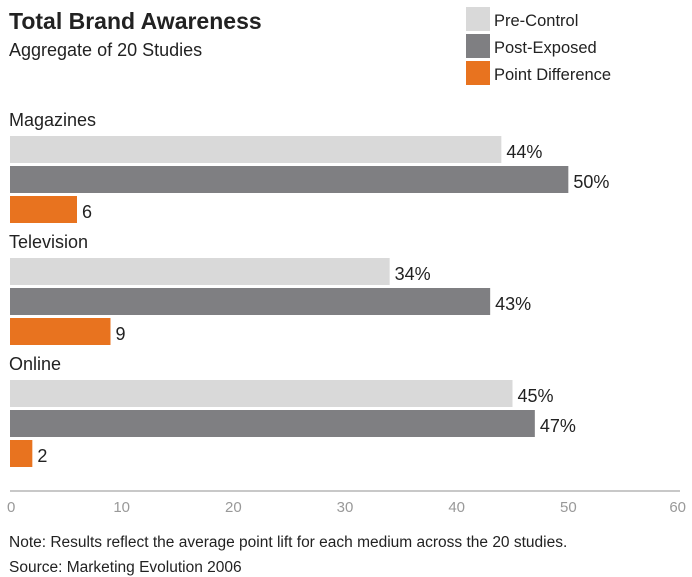 This screenshot has height=577, width=692. I want to click on legend-label: Point Difference, so click(552, 75).